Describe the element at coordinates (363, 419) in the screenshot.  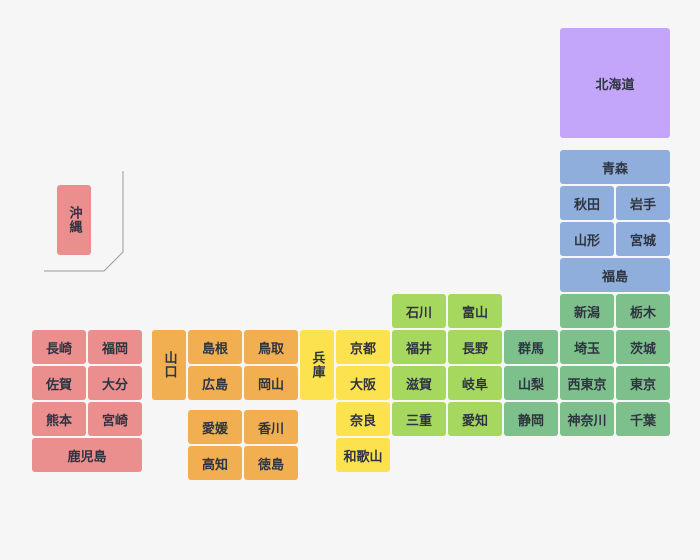
I see `pref-nara: 奈良` at that location.